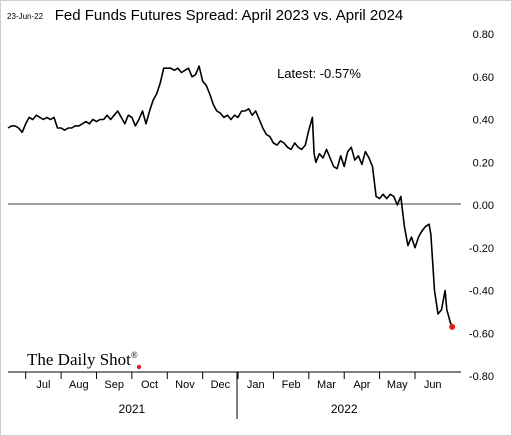 The width and height of the screenshot is (512, 436). I want to click on x-month-label: Jan, so click(256, 385).